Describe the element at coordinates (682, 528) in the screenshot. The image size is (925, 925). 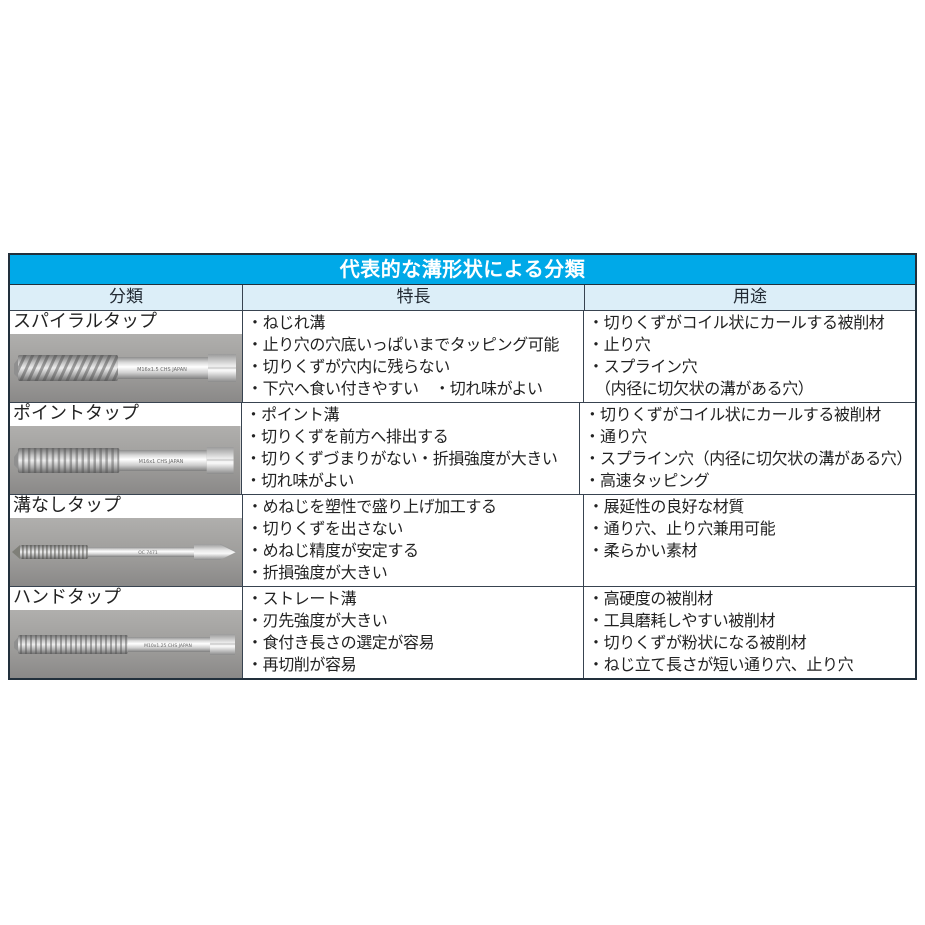
I see `application-line: ・通り穴、止り穴兼用可能` at that location.